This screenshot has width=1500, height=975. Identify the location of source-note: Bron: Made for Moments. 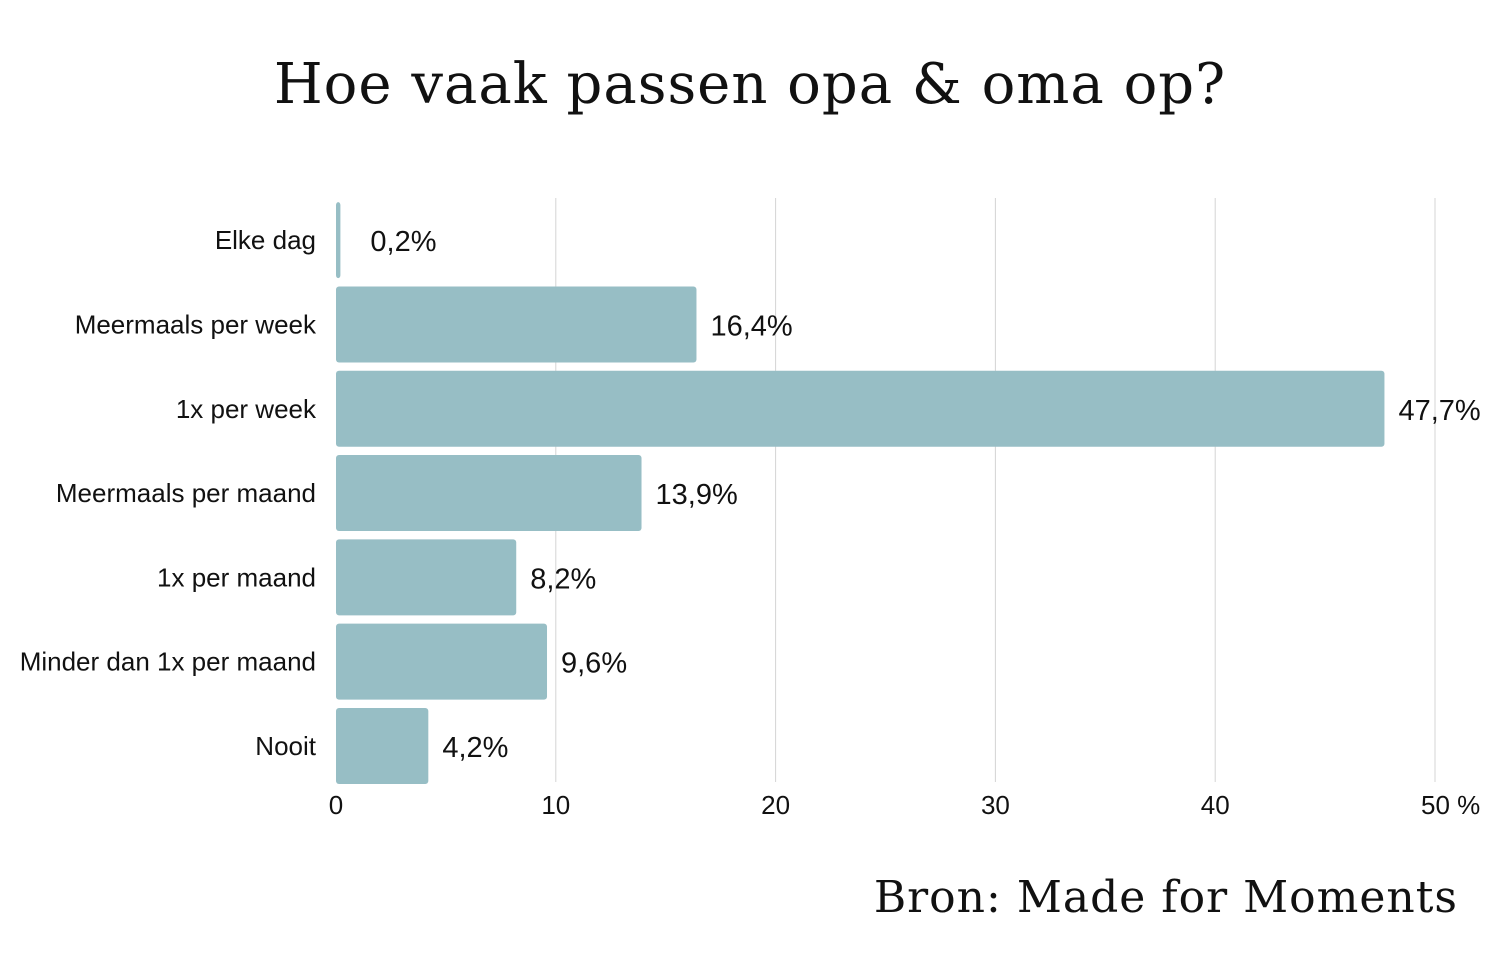
(1165, 897).